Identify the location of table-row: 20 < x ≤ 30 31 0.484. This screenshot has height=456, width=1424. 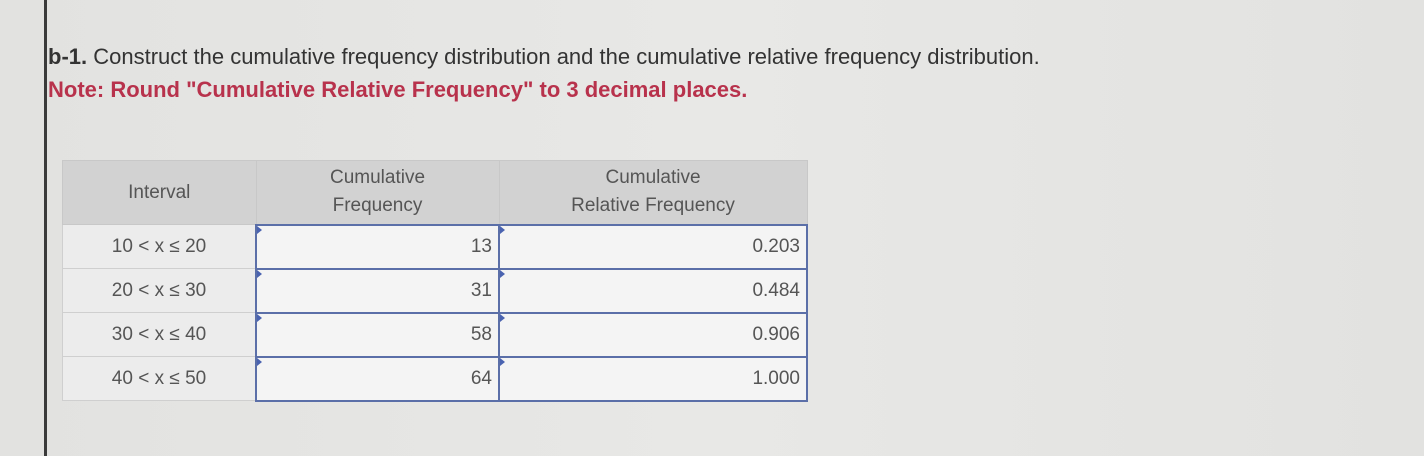
(435, 290).